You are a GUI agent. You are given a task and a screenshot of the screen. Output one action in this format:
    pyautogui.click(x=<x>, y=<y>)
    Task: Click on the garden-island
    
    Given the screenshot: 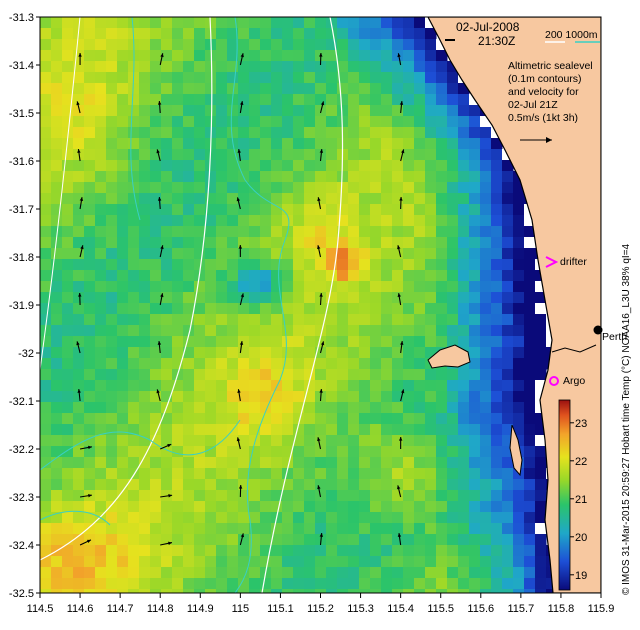 What is the action you would take?
    pyautogui.click(x=516, y=450)
    